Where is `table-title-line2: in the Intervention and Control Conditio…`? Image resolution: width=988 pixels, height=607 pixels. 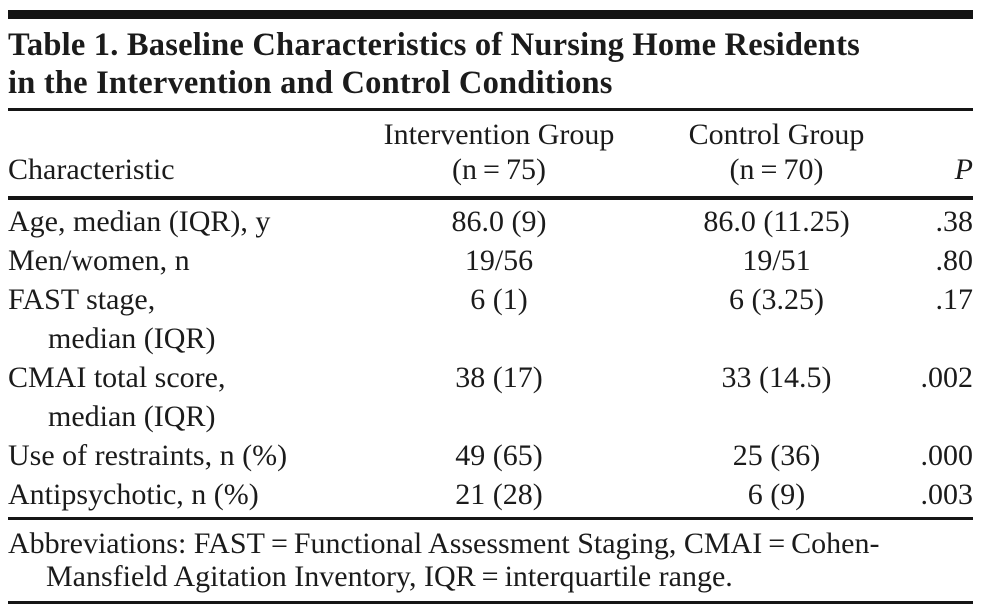
table-title-line2: in the Intervention and Control Conditio… is located at coordinates (310, 83).